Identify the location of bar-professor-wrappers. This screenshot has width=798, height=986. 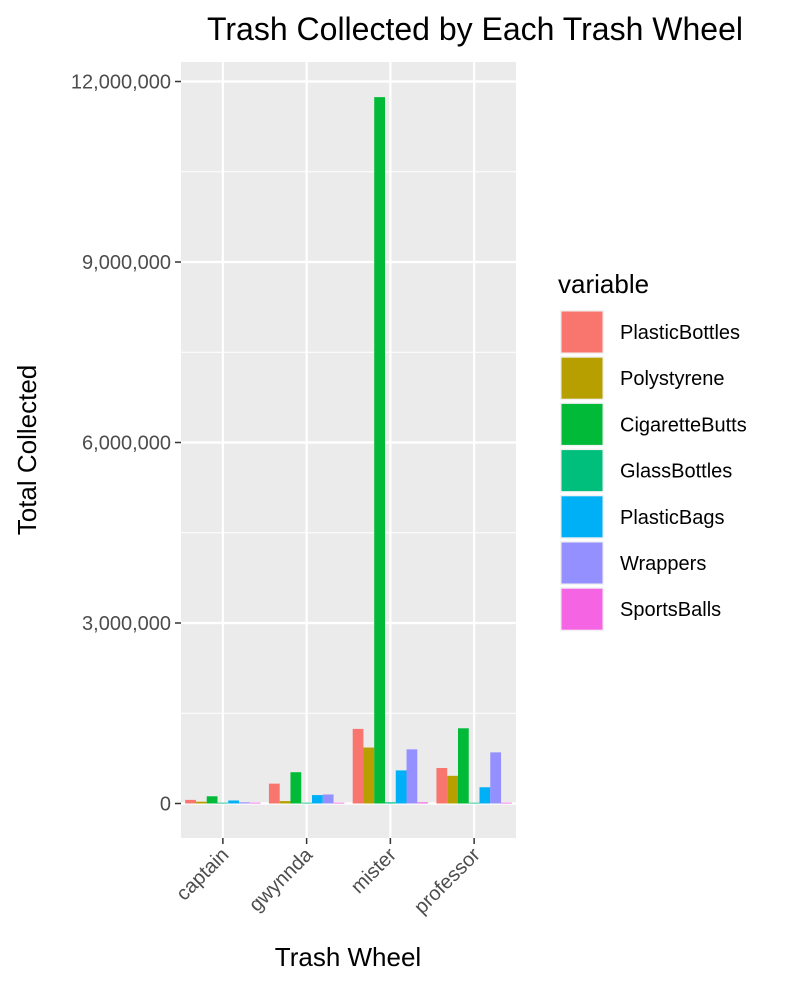
(496, 778).